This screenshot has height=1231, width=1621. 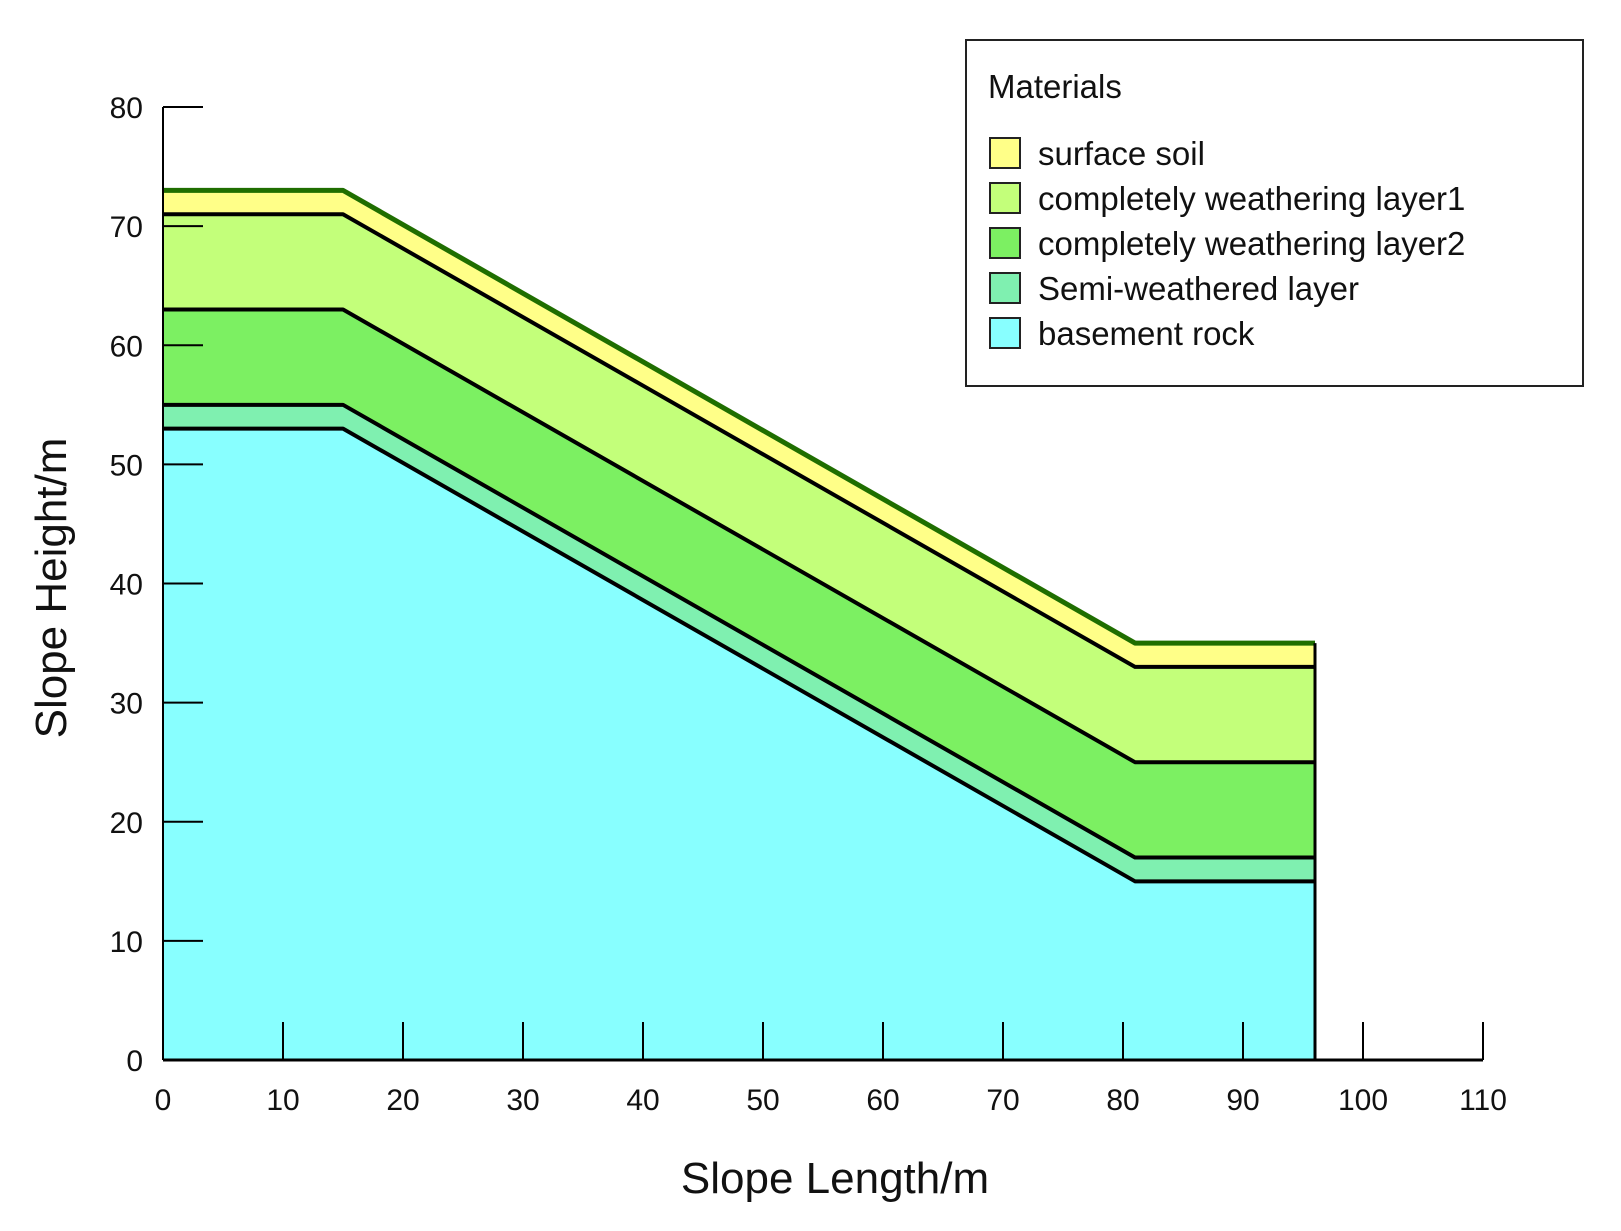 What do you see at coordinates (882, 1100) in the screenshot?
I see `x-tick-label-60: 60` at bounding box center [882, 1100].